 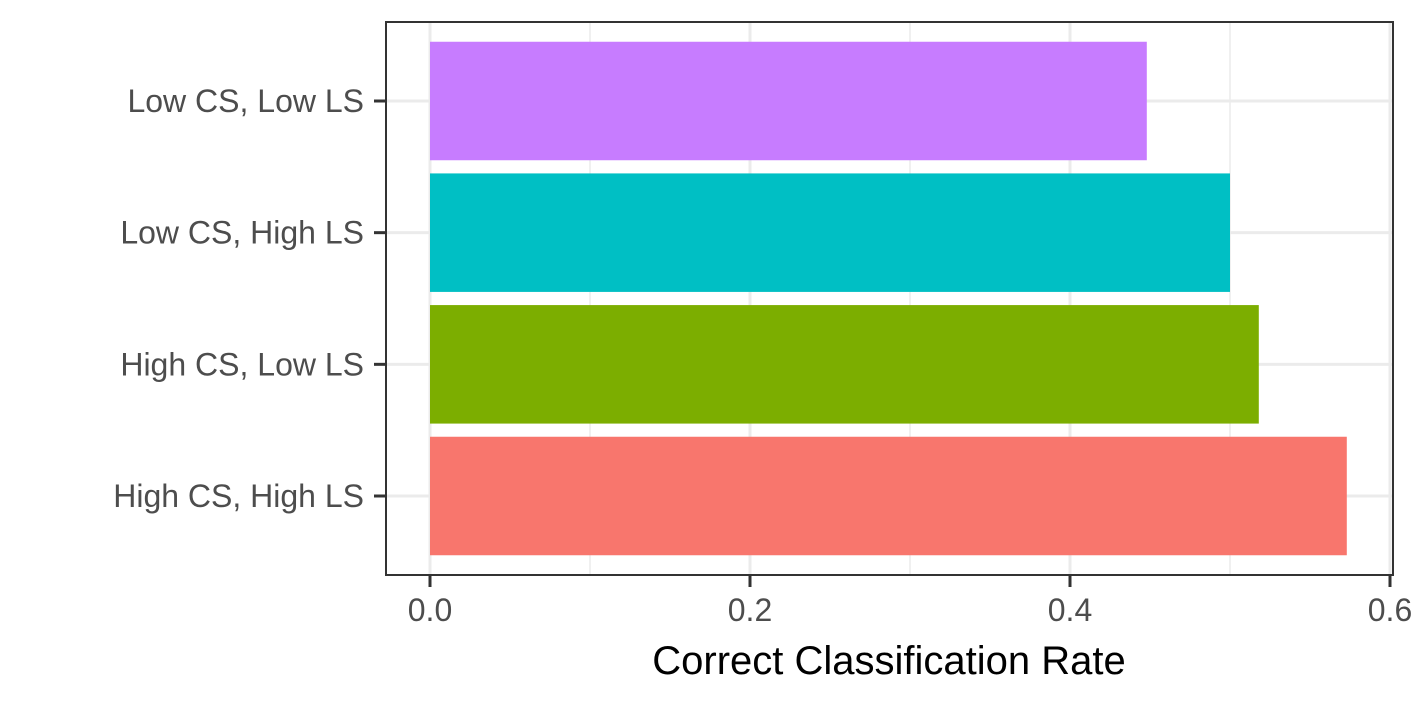 I want to click on x-tick-label: 0.2, so click(x=750, y=610).